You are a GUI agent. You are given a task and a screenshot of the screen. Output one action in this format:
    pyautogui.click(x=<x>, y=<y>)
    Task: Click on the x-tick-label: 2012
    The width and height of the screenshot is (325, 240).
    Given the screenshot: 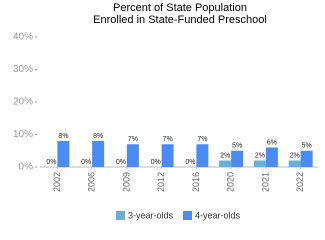 What is the action you would take?
    pyautogui.click(x=161, y=182)
    